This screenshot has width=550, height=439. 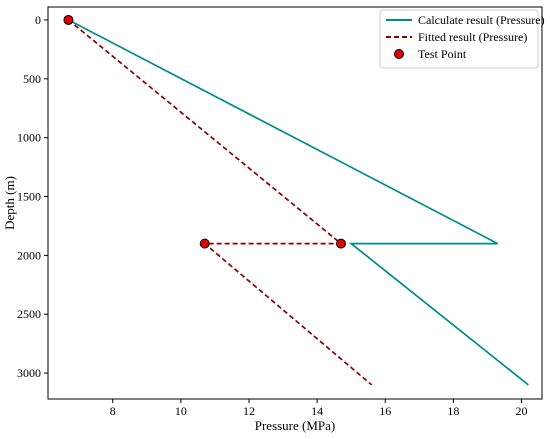 I want to click on y-tick-label: 500, so click(x=32, y=79).